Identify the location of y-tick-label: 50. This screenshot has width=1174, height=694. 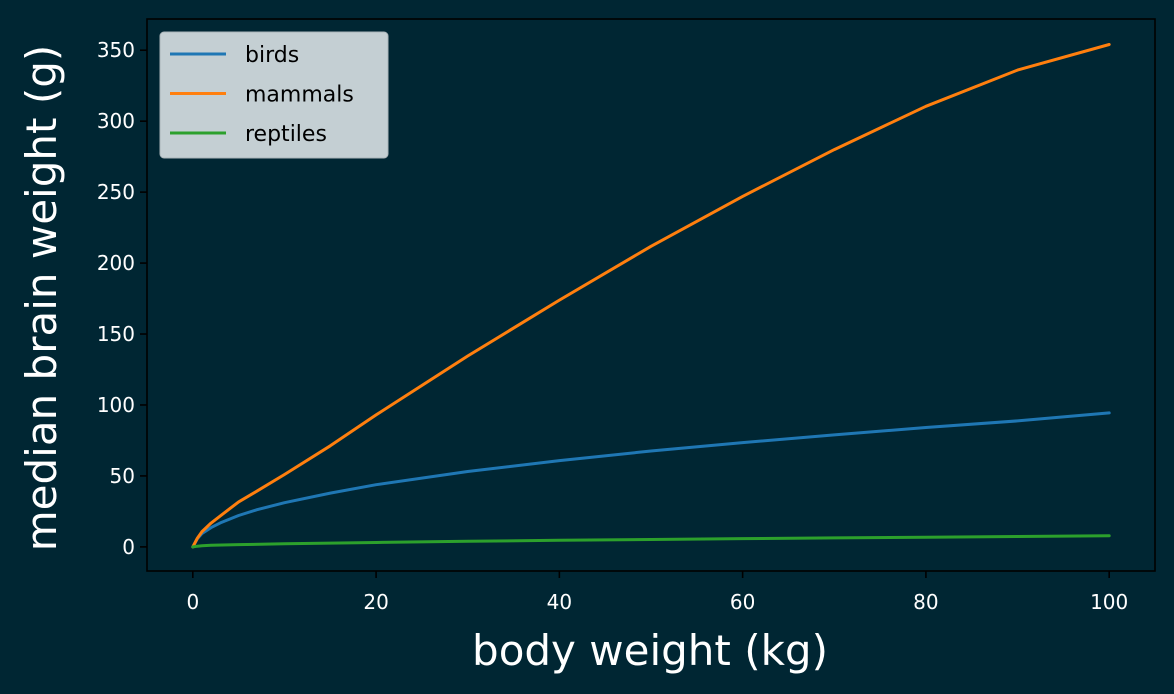
(122, 476).